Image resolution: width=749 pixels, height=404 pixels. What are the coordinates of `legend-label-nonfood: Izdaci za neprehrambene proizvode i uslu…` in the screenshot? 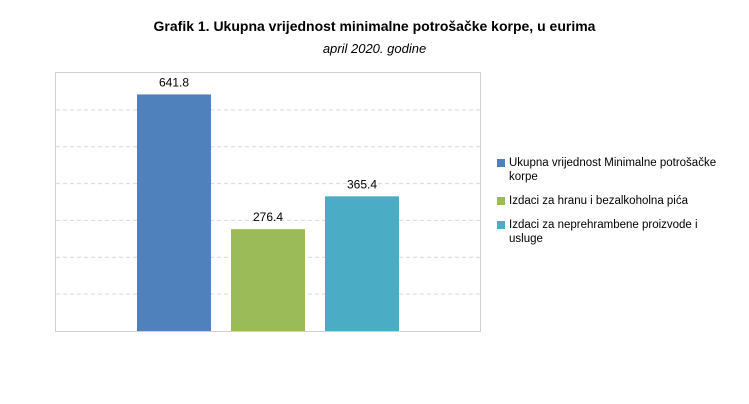 It's located at (603, 232).